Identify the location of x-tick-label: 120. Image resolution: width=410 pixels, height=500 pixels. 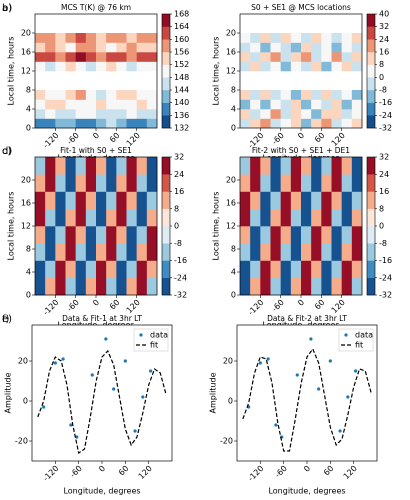
(133, 306).